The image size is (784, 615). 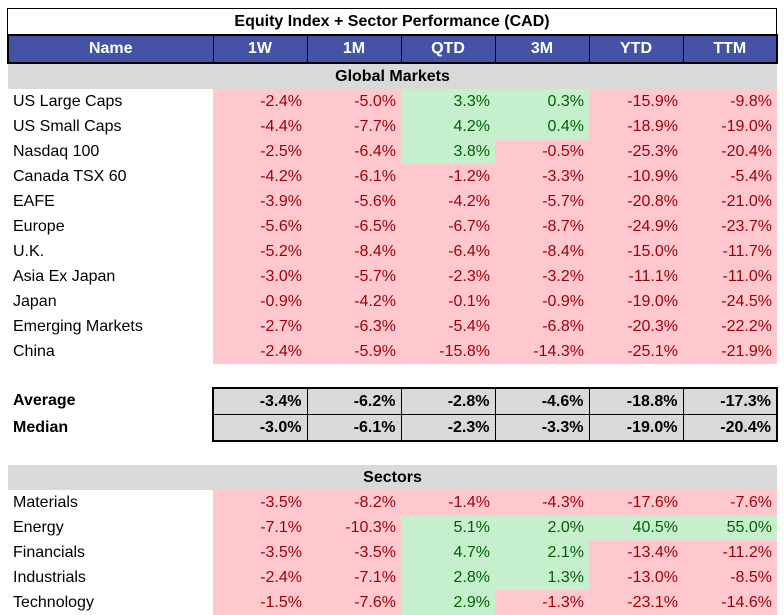 I want to click on summary-value: -4.6%, so click(x=542, y=401).